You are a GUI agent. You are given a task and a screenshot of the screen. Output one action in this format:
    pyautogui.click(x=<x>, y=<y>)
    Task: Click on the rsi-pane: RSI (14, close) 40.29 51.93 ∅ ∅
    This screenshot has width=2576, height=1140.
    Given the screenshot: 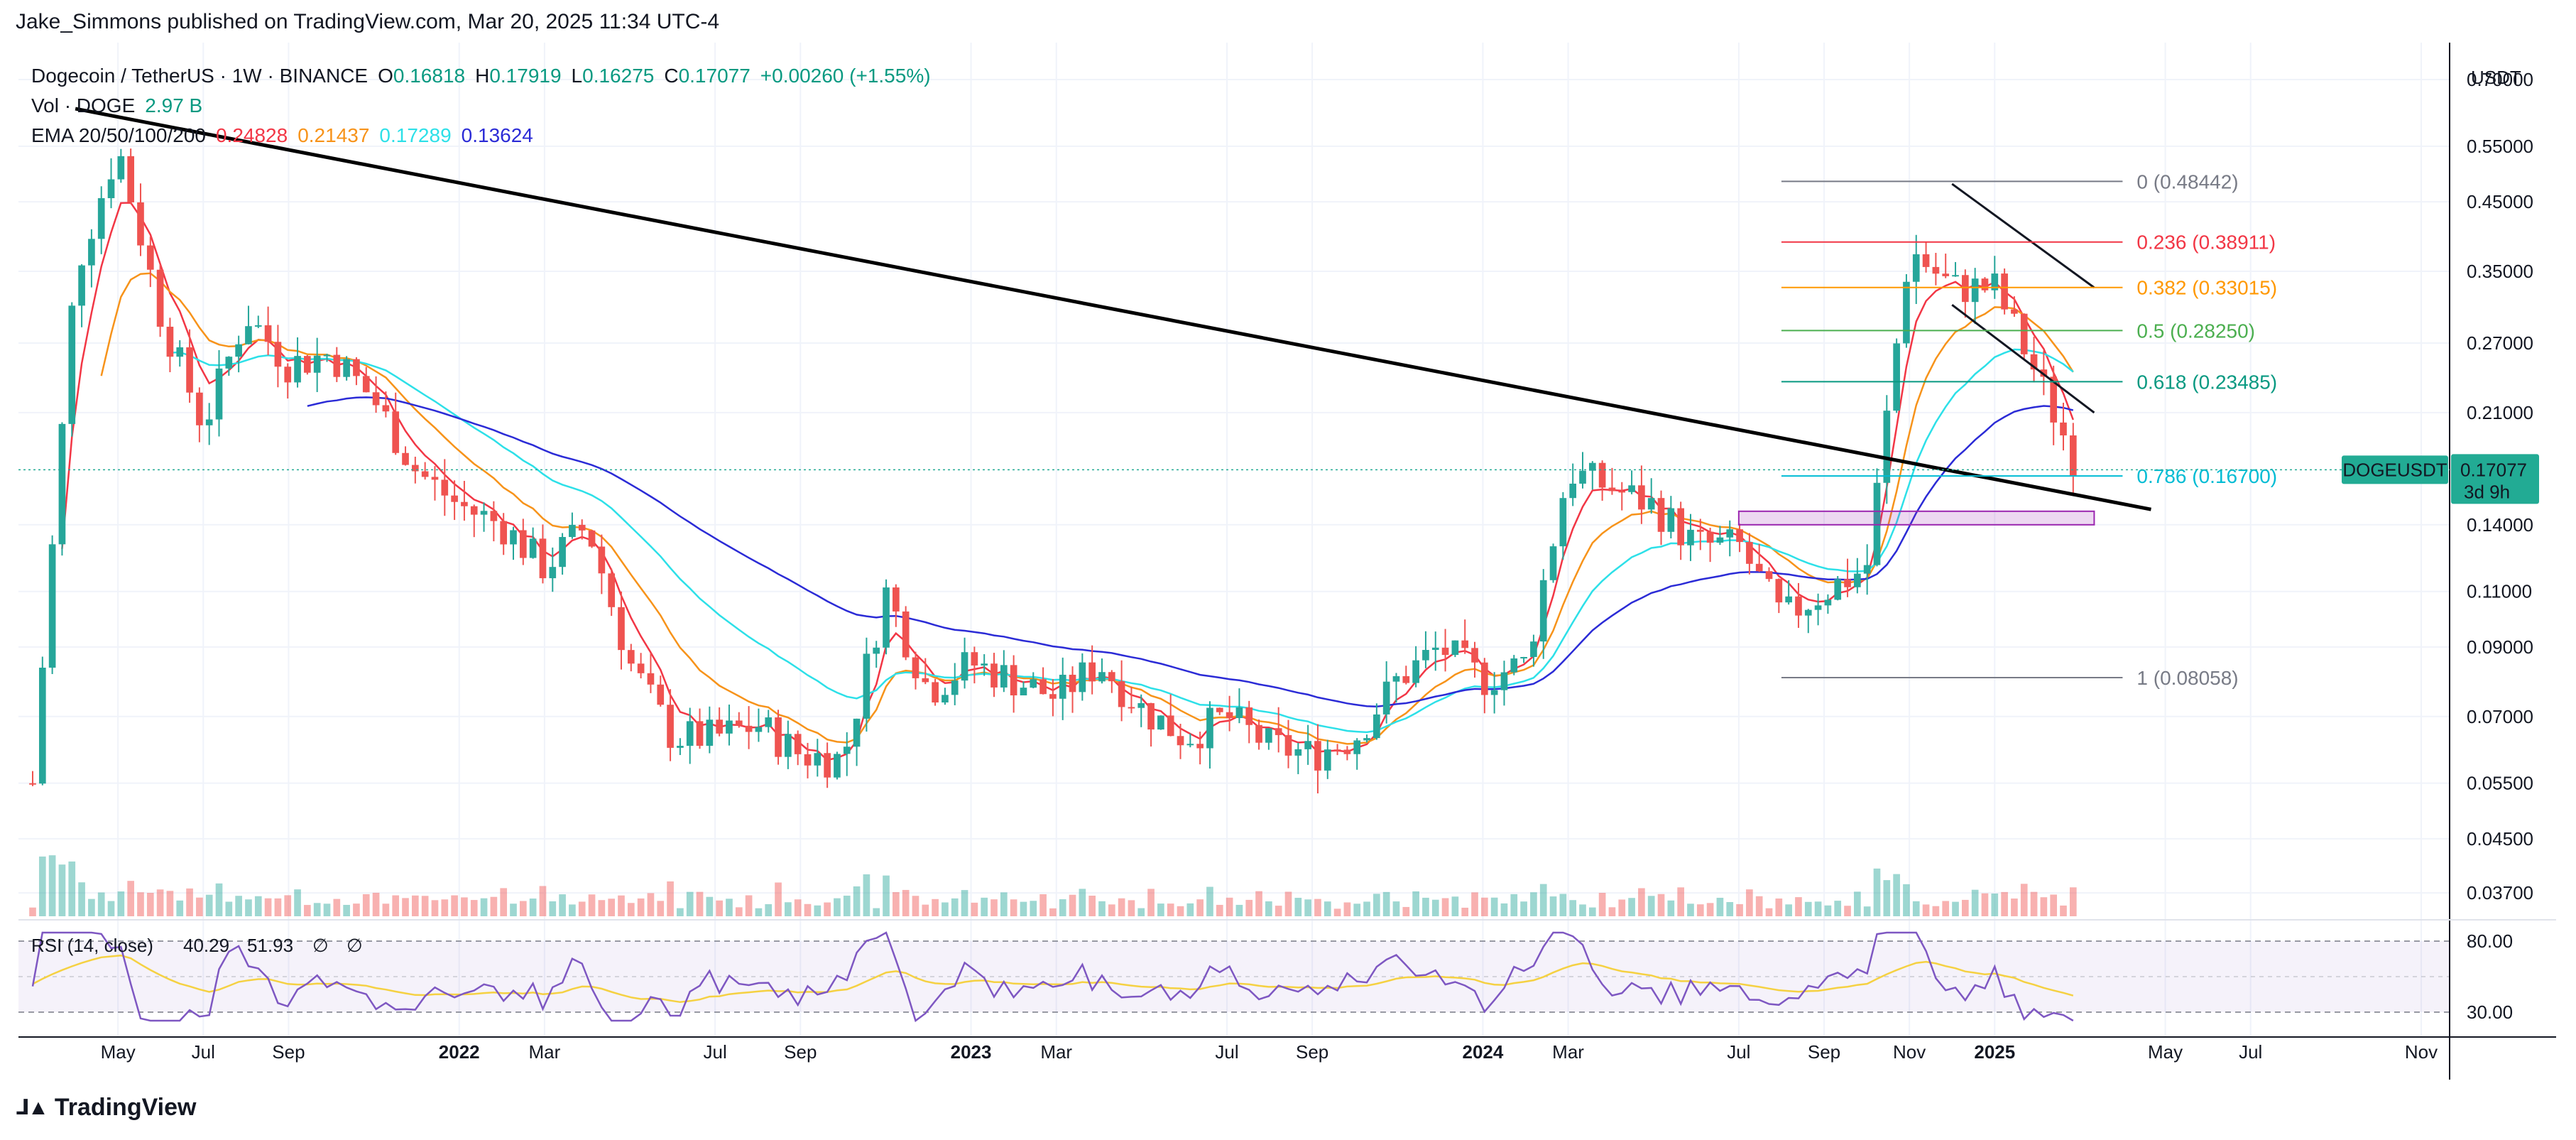 What is the action you would take?
    pyautogui.click(x=1234, y=977)
    